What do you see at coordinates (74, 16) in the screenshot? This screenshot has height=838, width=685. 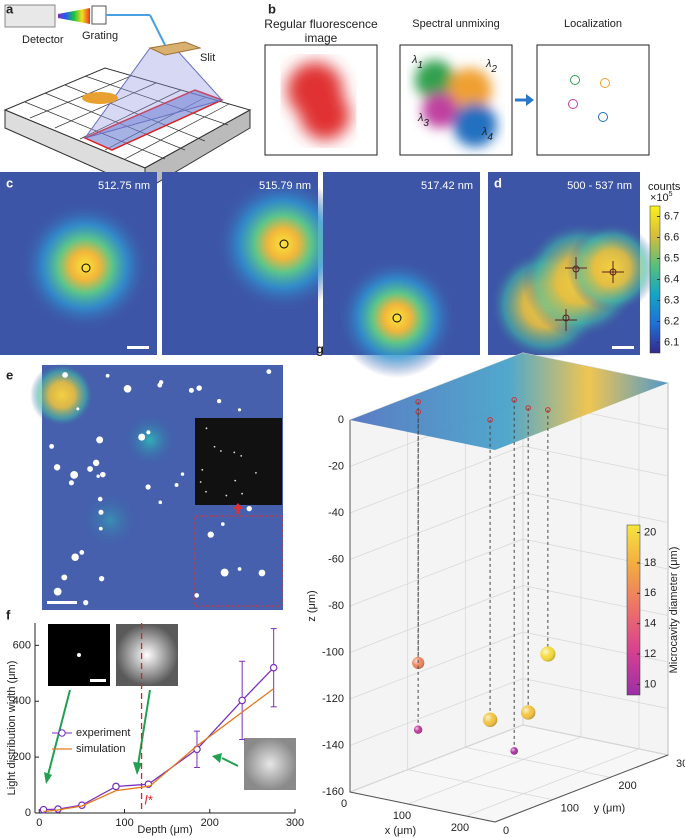 I see `spectrum` at bounding box center [74, 16].